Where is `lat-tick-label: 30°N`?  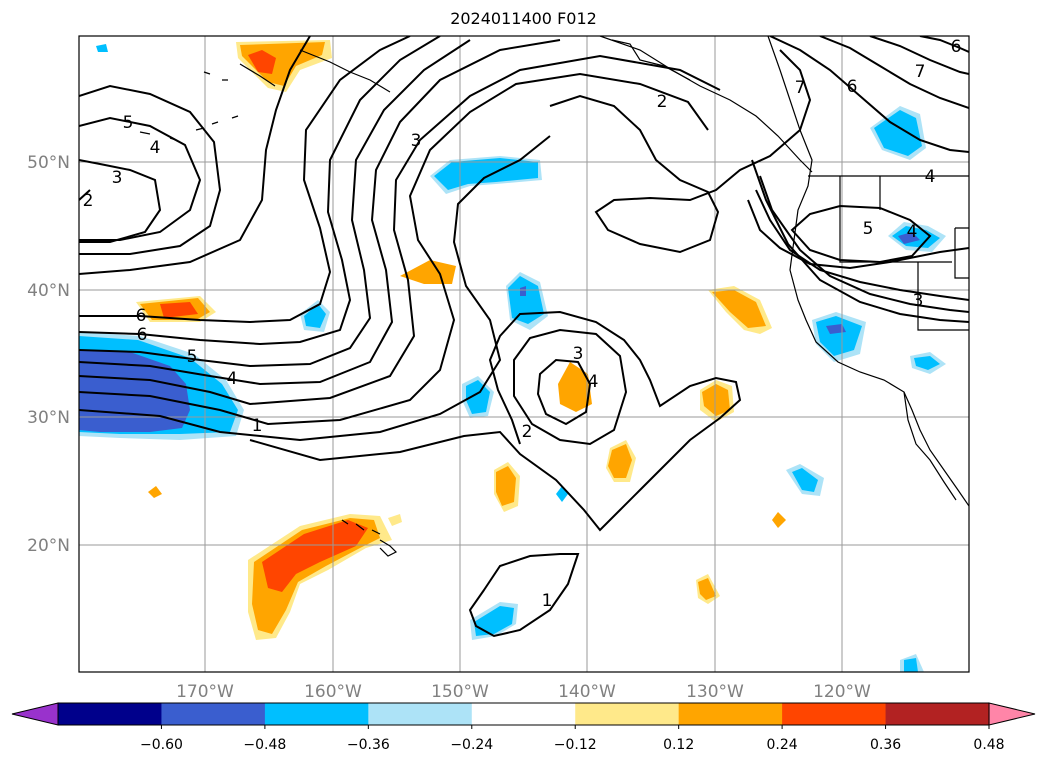 lat-tick-label: 30°N is located at coordinates (48, 418).